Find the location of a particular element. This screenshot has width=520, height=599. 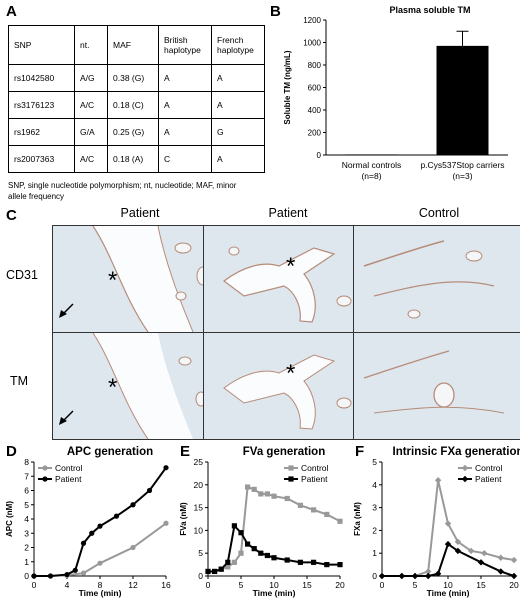

table-cell: C is located at coordinates (185, 159).